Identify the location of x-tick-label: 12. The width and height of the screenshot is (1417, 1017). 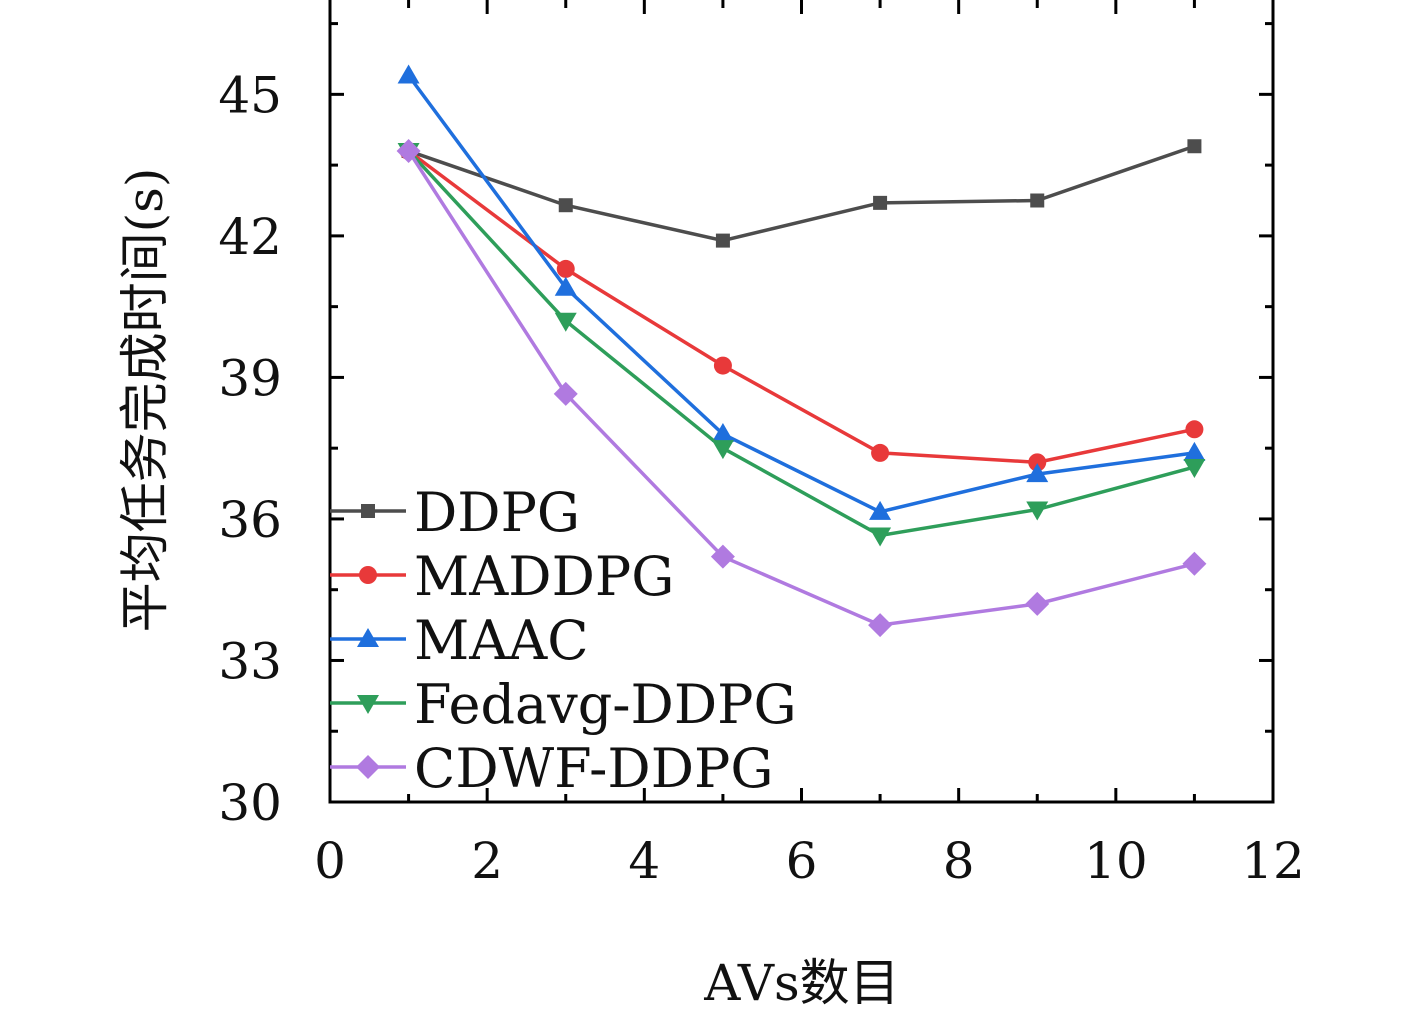
(1273, 861).